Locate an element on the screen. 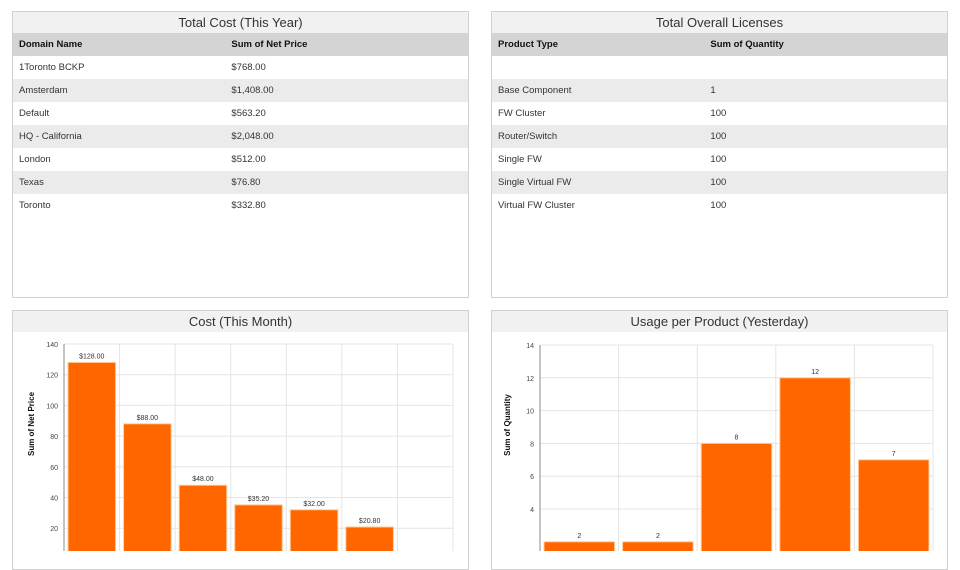 The image size is (960, 570). table-row: FW Cluster 100 is located at coordinates (719, 113).